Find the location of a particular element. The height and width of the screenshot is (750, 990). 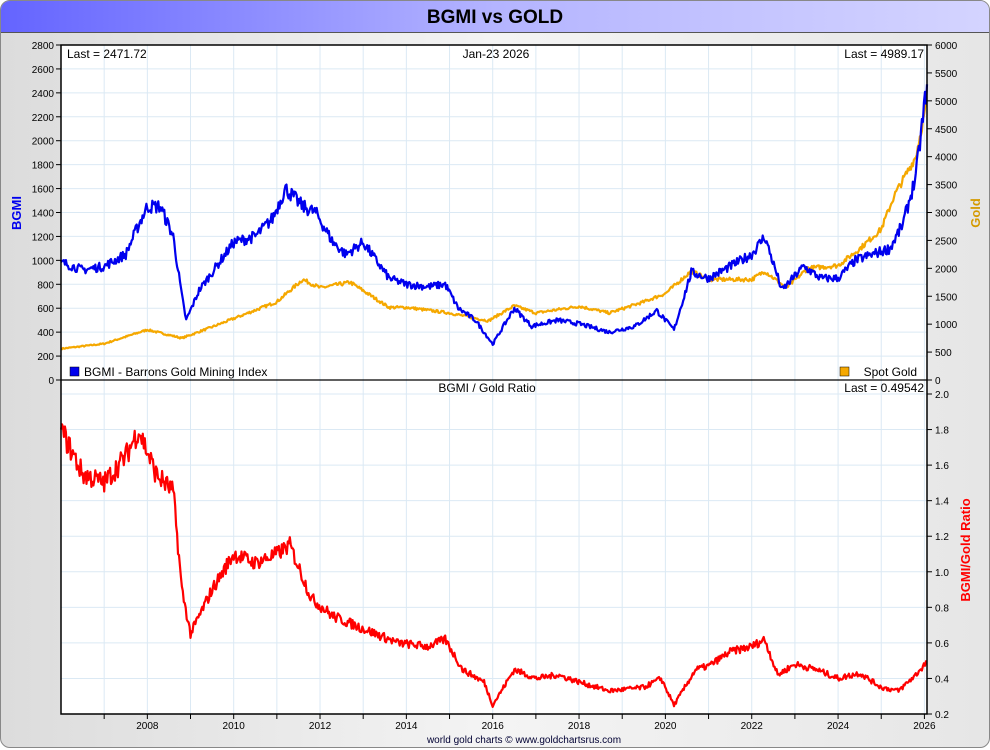

date-label: Jan-23 2026 is located at coordinates (496, 54).